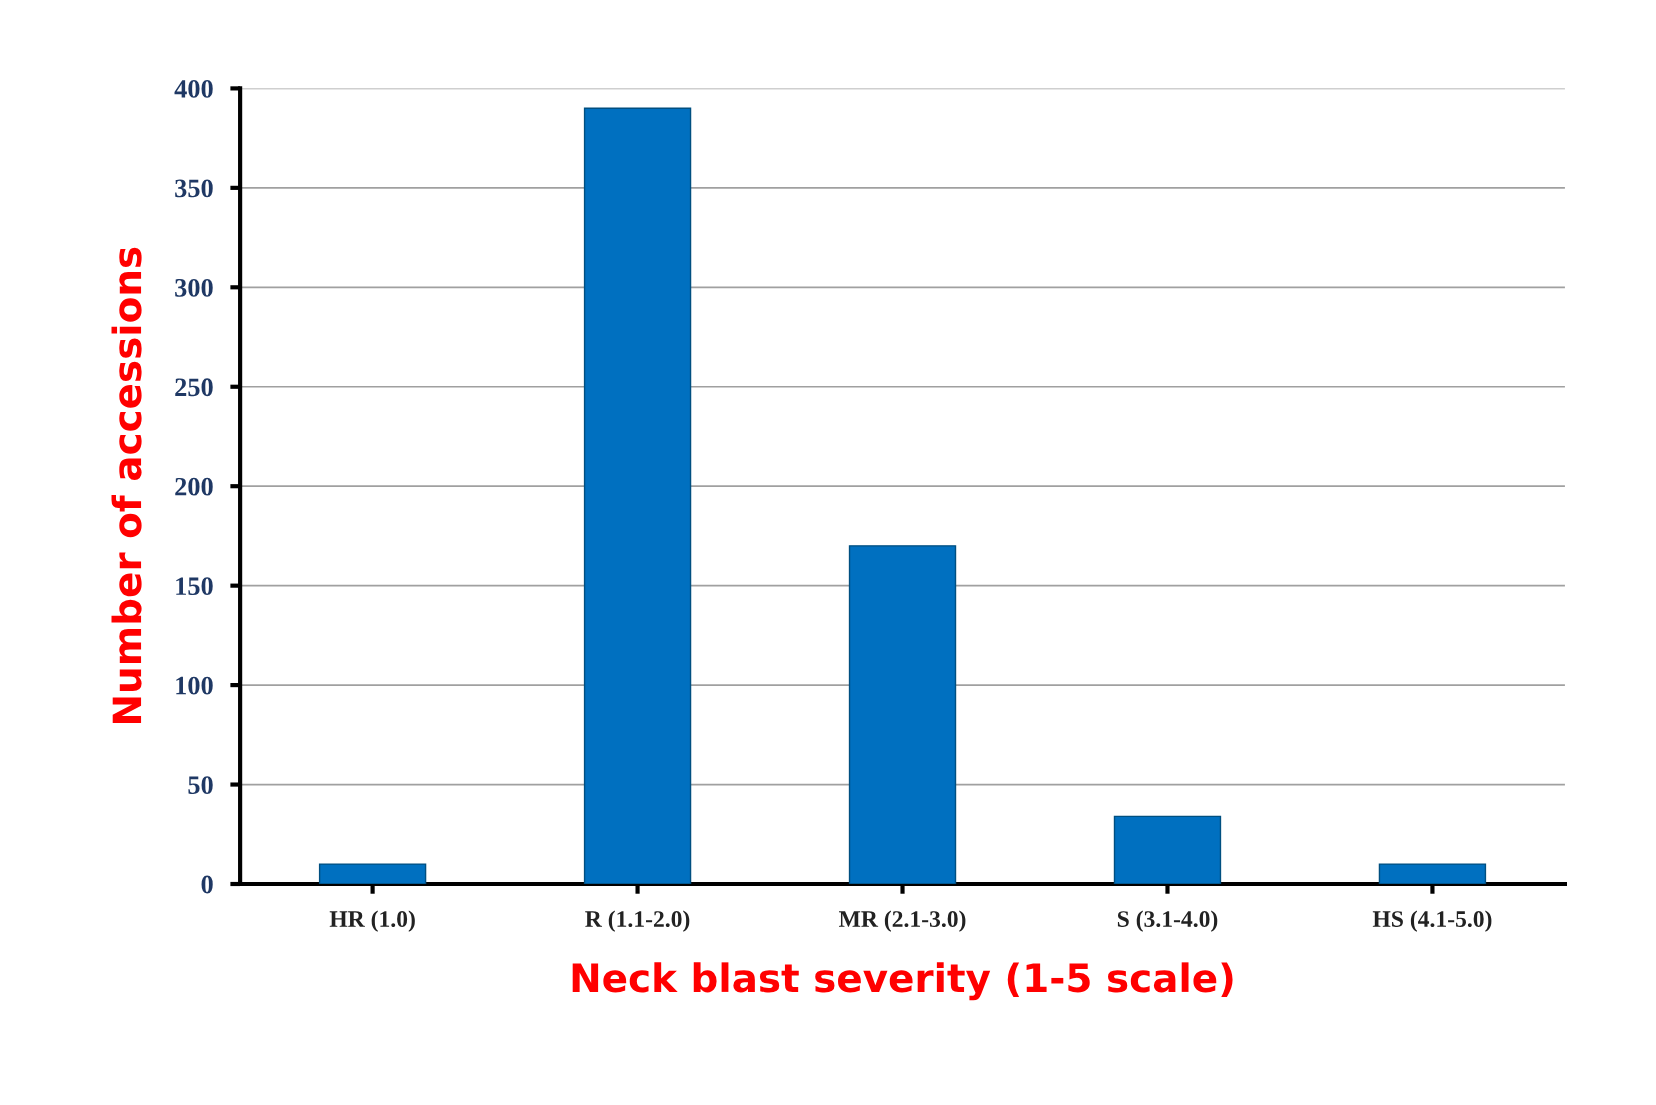 This screenshot has height=1105, width=1656. Describe the element at coordinates (372, 921) in the screenshot. I see `x-tick-label: HR (1.0)` at that location.